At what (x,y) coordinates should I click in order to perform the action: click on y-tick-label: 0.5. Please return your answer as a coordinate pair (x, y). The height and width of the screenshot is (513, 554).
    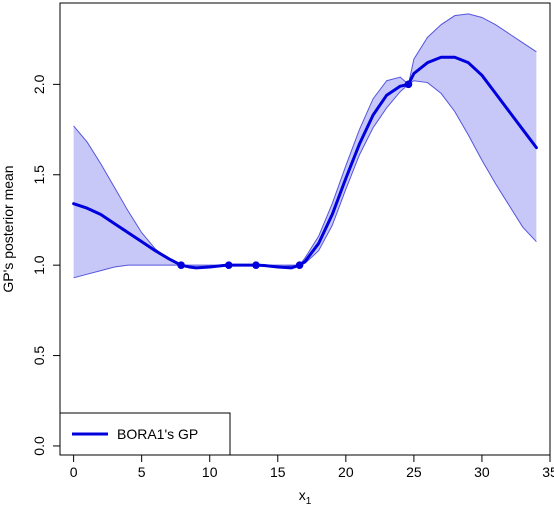
    Looking at the image, I should click on (39, 356).